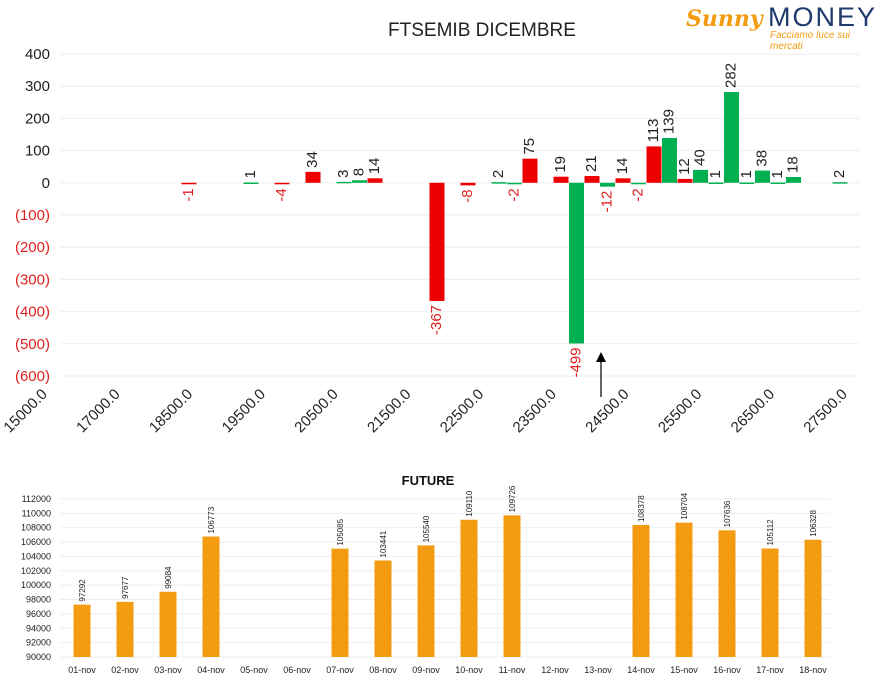 This screenshot has height=690, width=885. I want to click on future-y-tick: 100000, so click(36, 585).